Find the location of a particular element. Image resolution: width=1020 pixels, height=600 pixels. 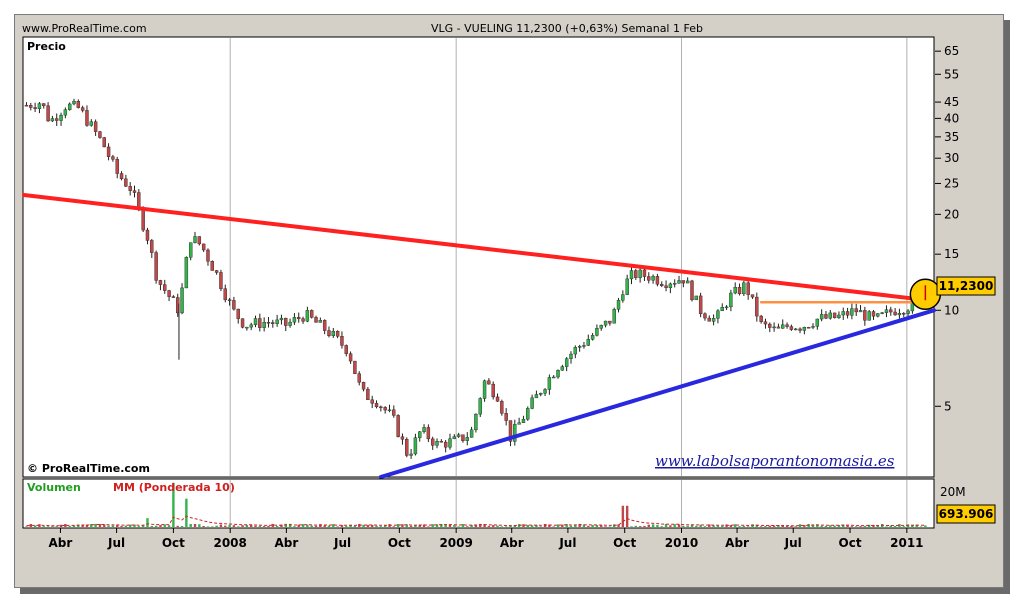

x-tick-label: 2008 is located at coordinates (229, 543).